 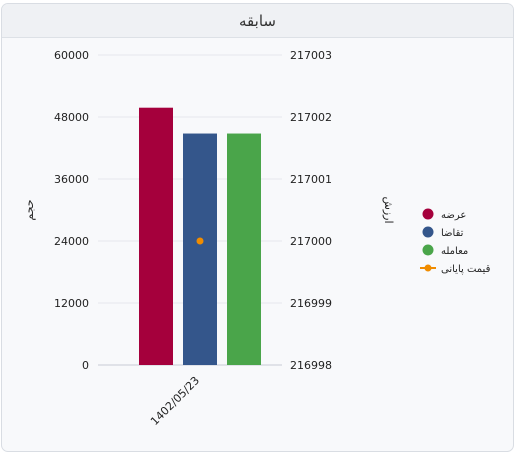 I want to click on panel-header: سابقه, so click(x=257, y=21).